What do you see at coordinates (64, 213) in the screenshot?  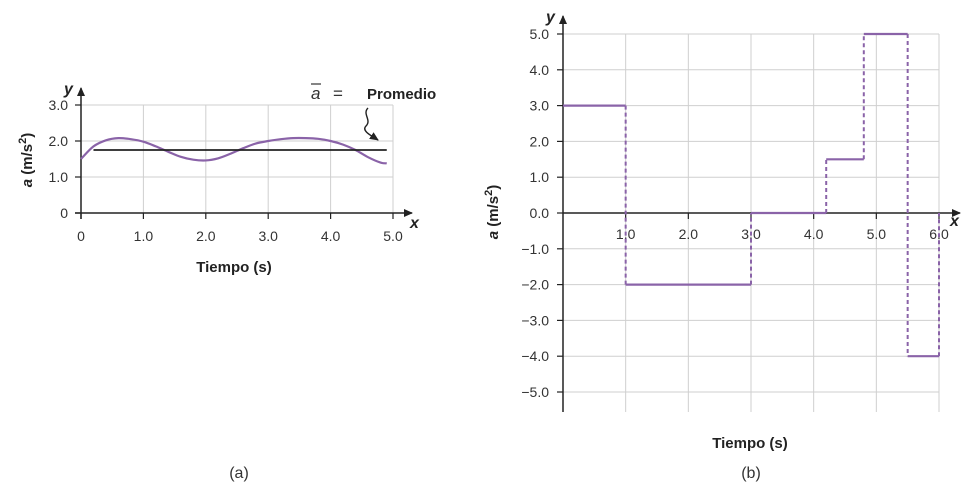 I see `chart-a-y-tick-label: 0` at bounding box center [64, 213].